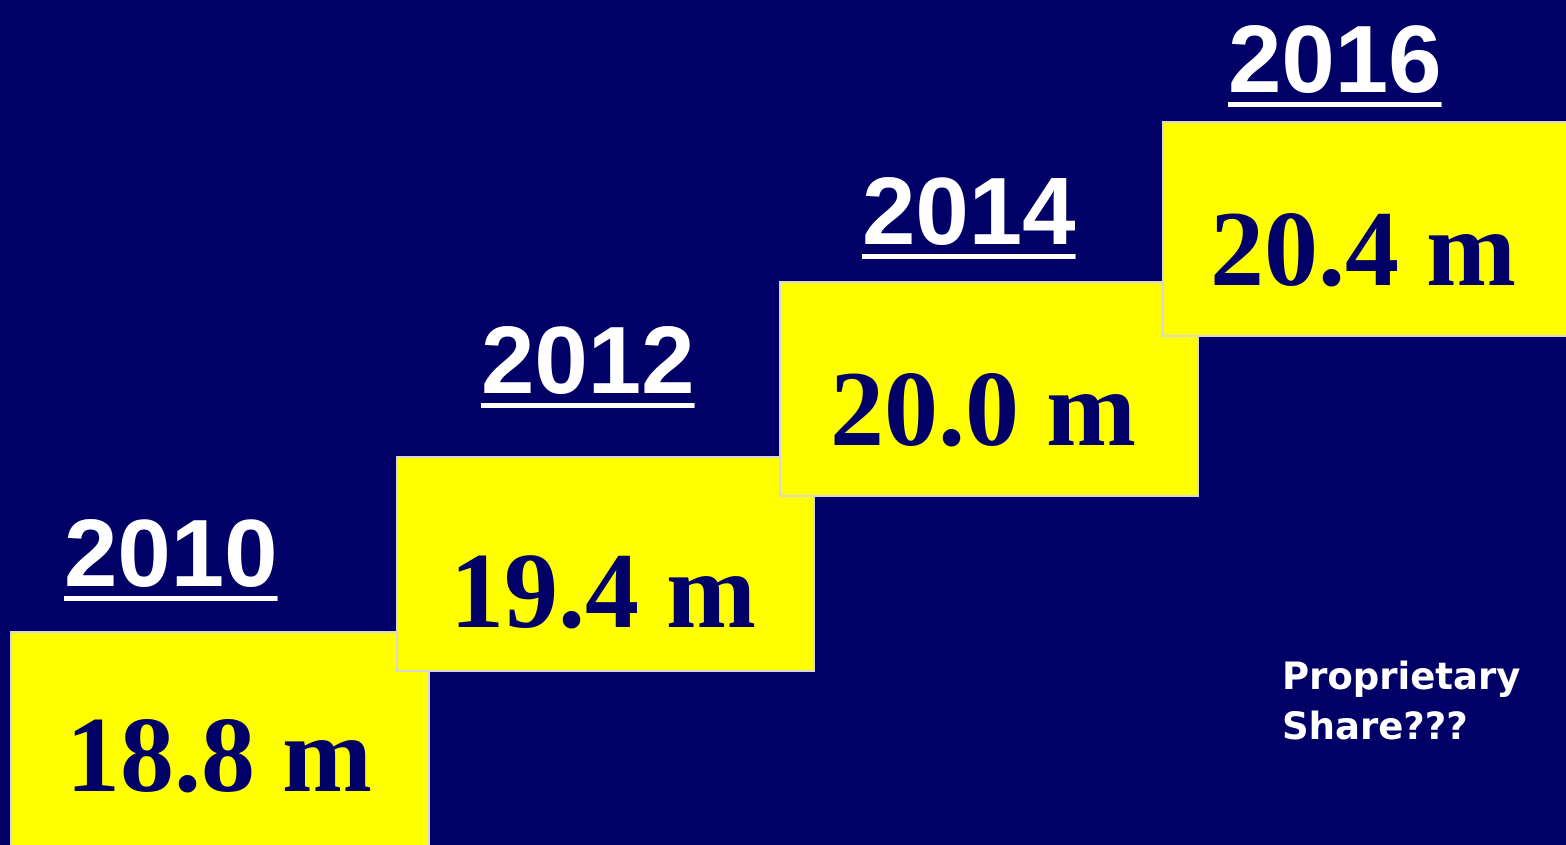 The width and height of the screenshot is (1566, 845). I want to click on value-text-2016: 20.4 m, so click(1363, 249).